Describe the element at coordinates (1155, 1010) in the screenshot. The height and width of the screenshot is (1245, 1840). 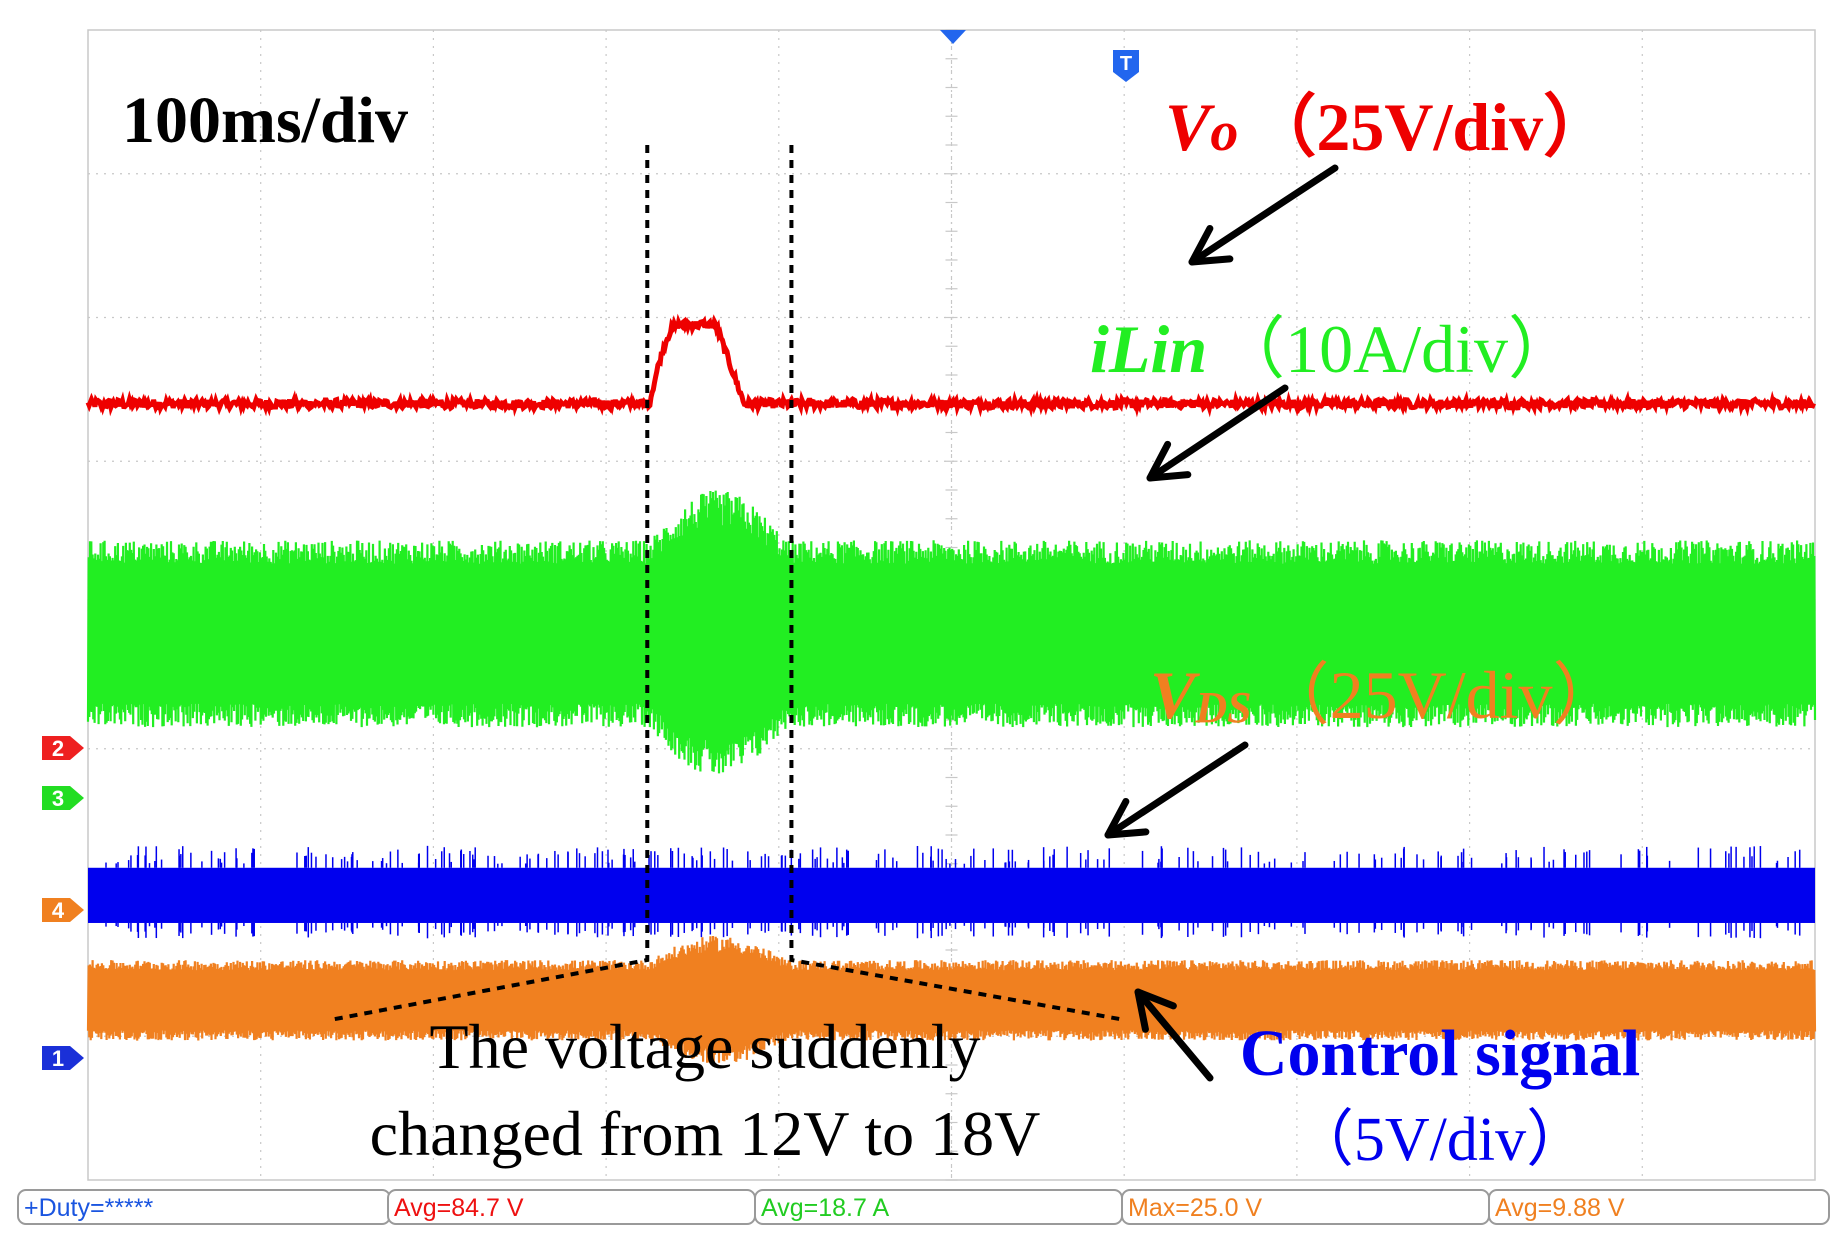
I see `arrow-control-head` at that location.